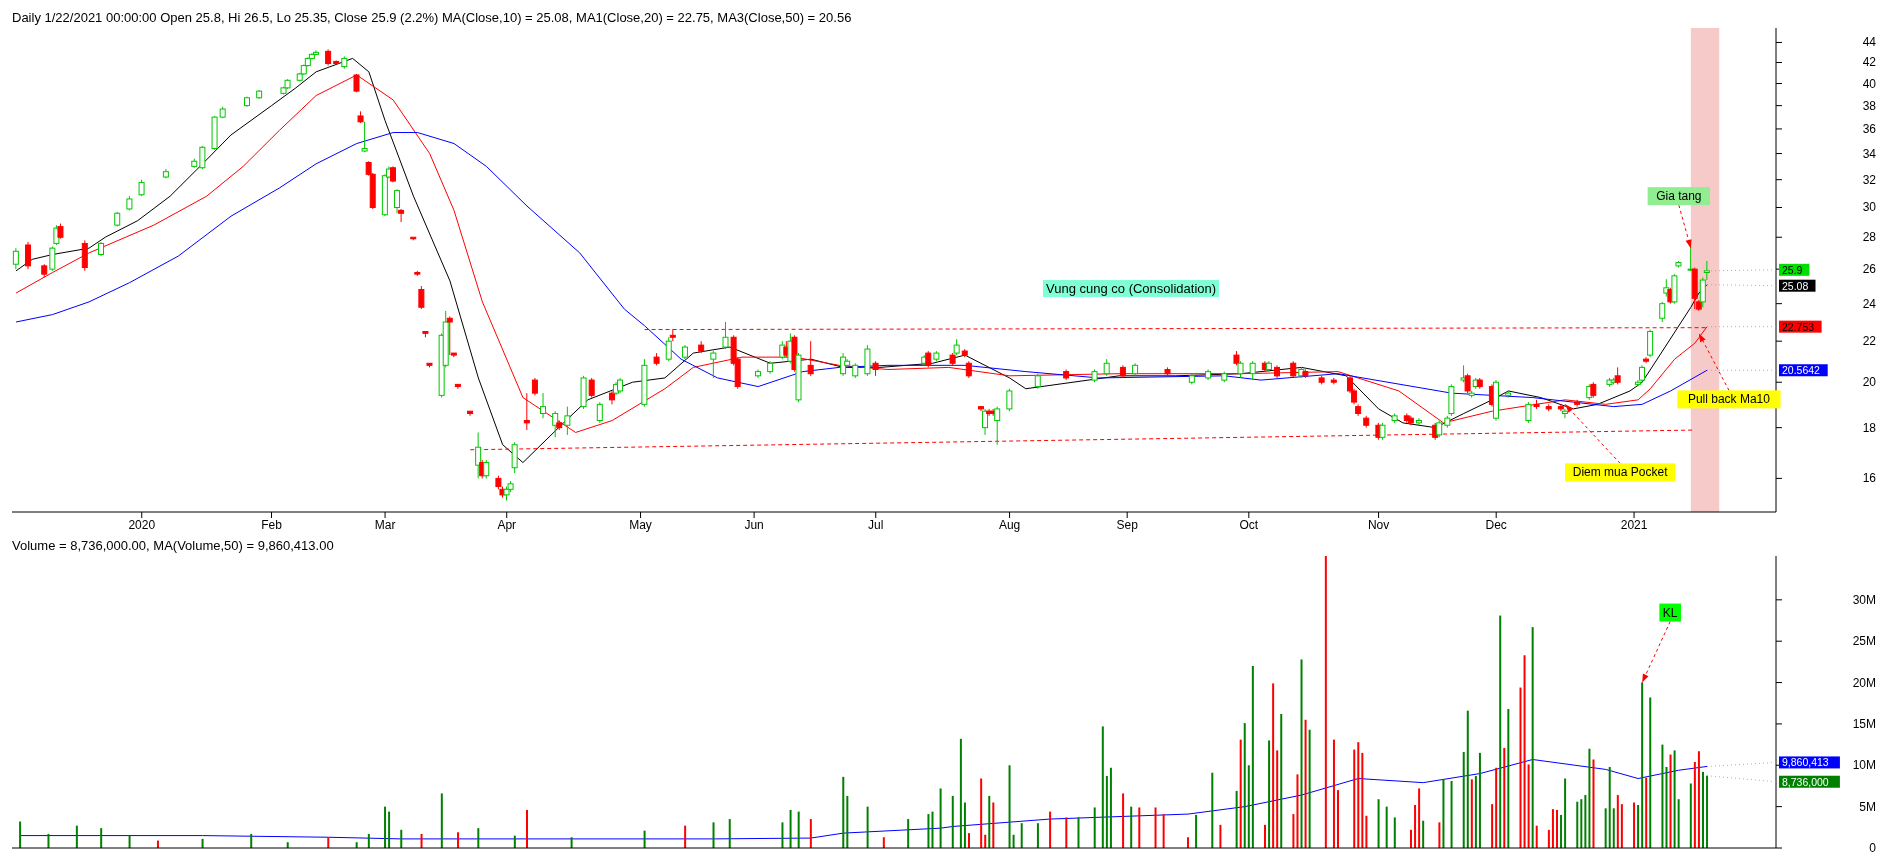 This screenshot has width=1884, height=859. I want to click on y-tick-label: 25M, so click(1864, 641).